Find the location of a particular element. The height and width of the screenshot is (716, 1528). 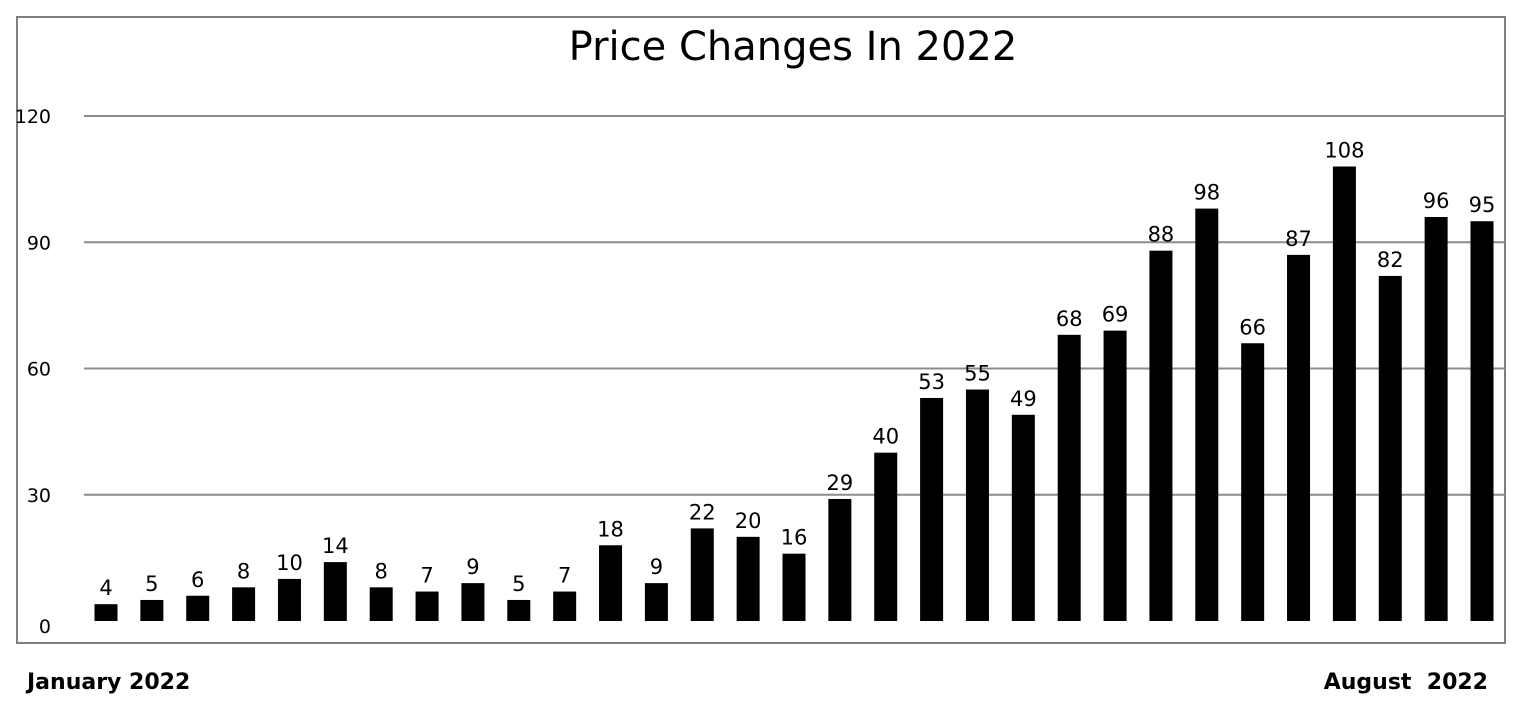

bar-value-label: 22 is located at coordinates (702, 512).